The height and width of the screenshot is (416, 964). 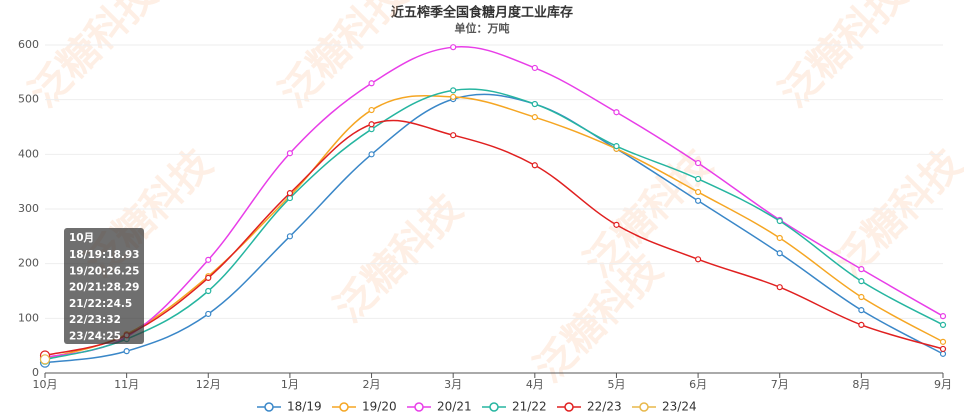 I want to click on y-tick-label: 300, so click(x=28, y=208).